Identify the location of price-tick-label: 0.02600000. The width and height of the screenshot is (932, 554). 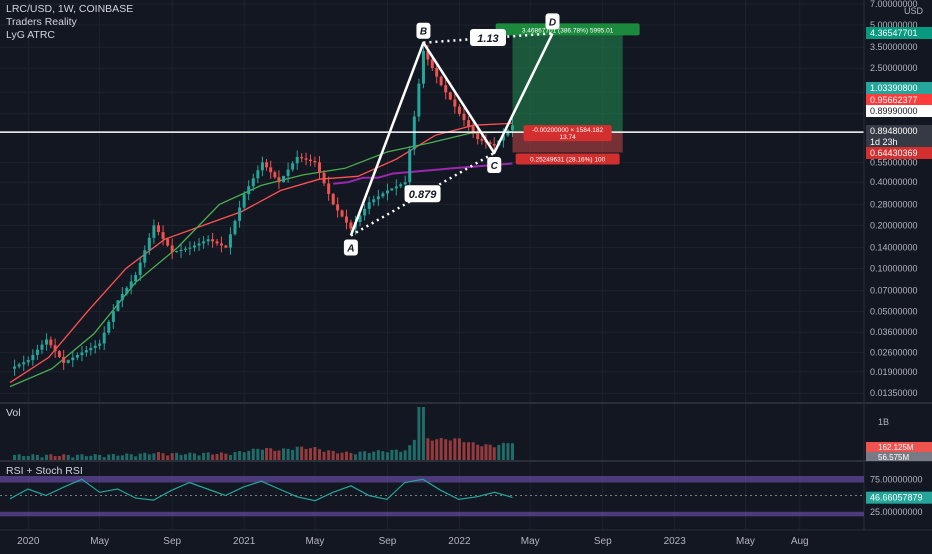
(894, 352).